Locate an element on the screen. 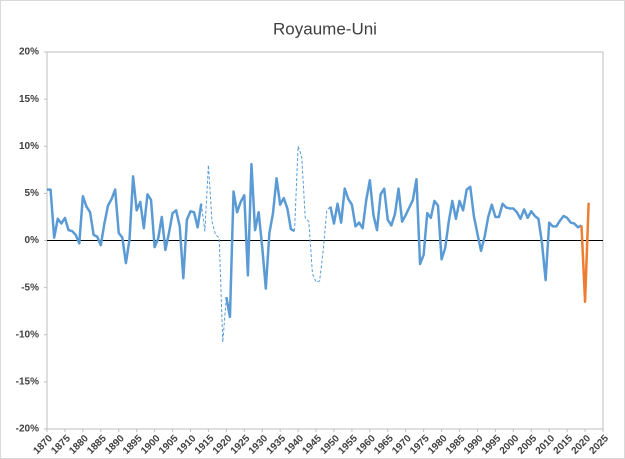 The height and width of the screenshot is (459, 625). y-tick-label: 5% is located at coordinates (32, 193).